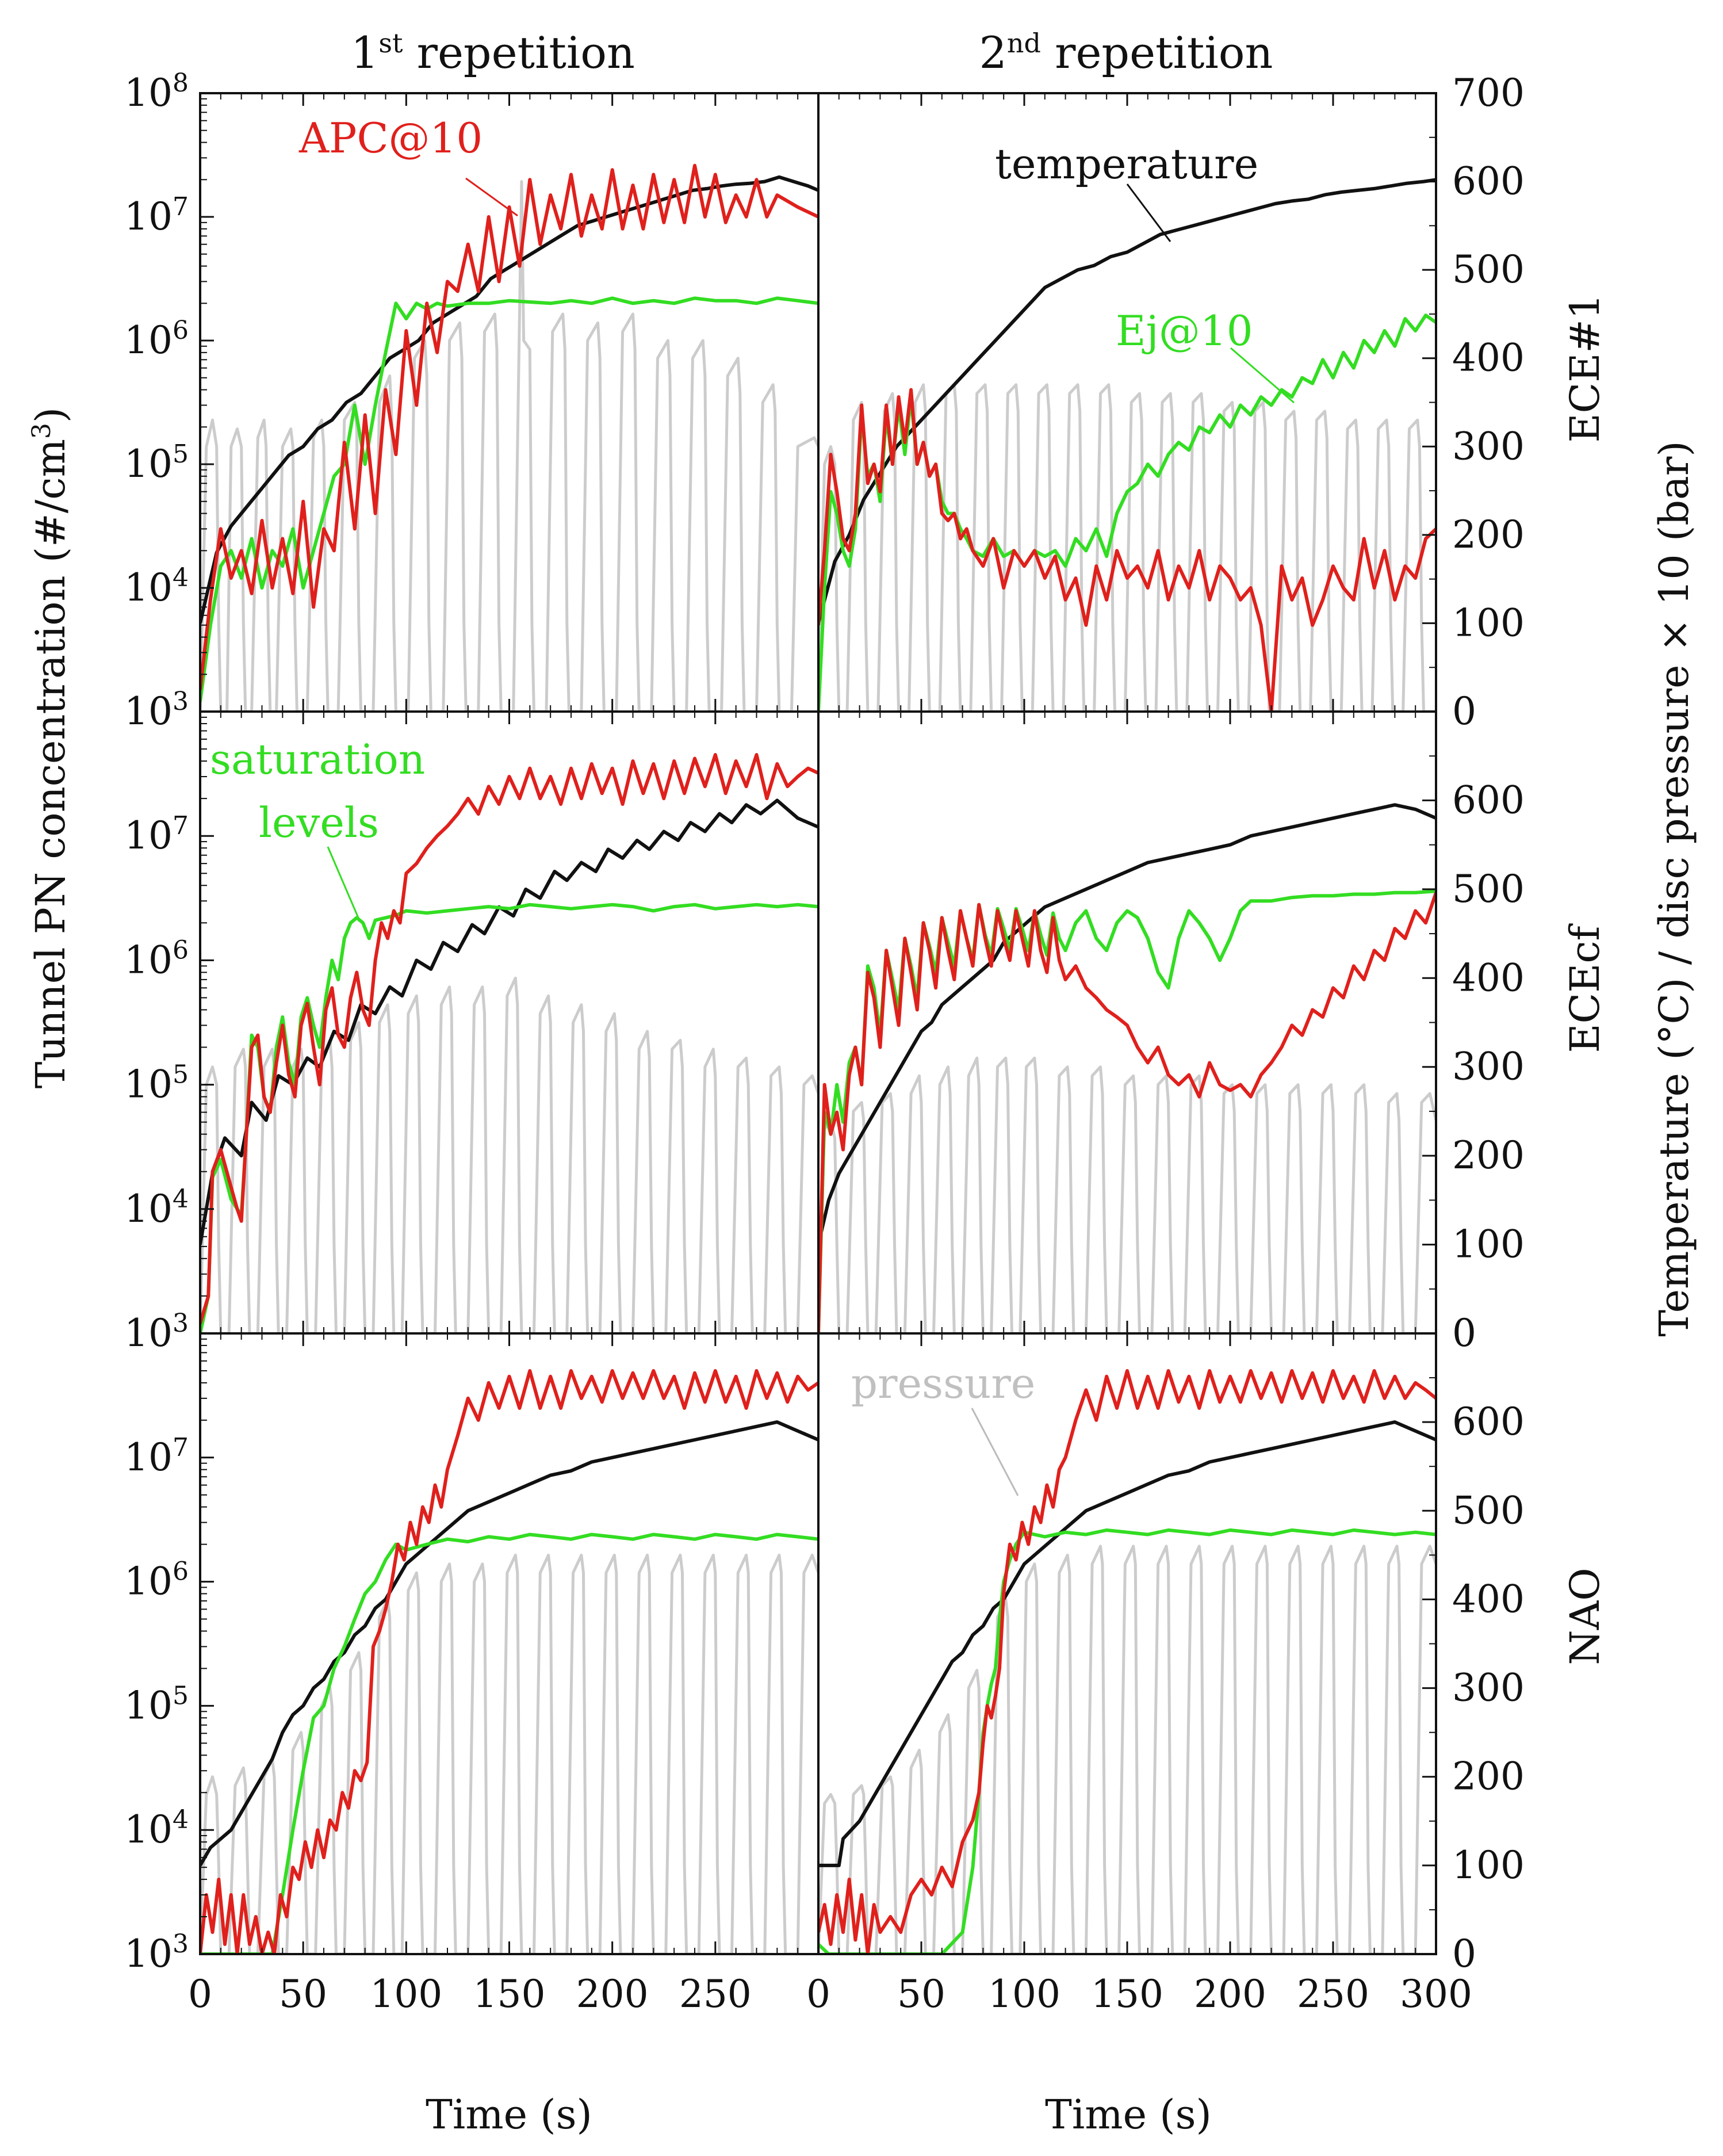 The height and width of the screenshot is (2156, 1723). Describe the element at coordinates (1148, 213) in the screenshot. I see `annotation-pointer-temperature` at that location.